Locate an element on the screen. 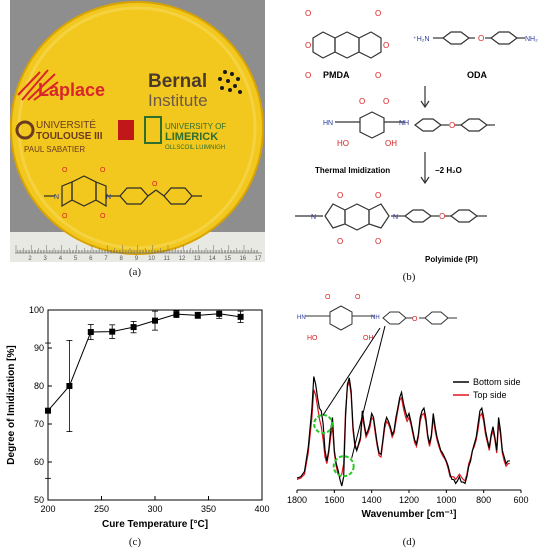 Image resolution: width=543 pixels, height=550 pixels. ruler-number: 11 is located at coordinates (167, 259).